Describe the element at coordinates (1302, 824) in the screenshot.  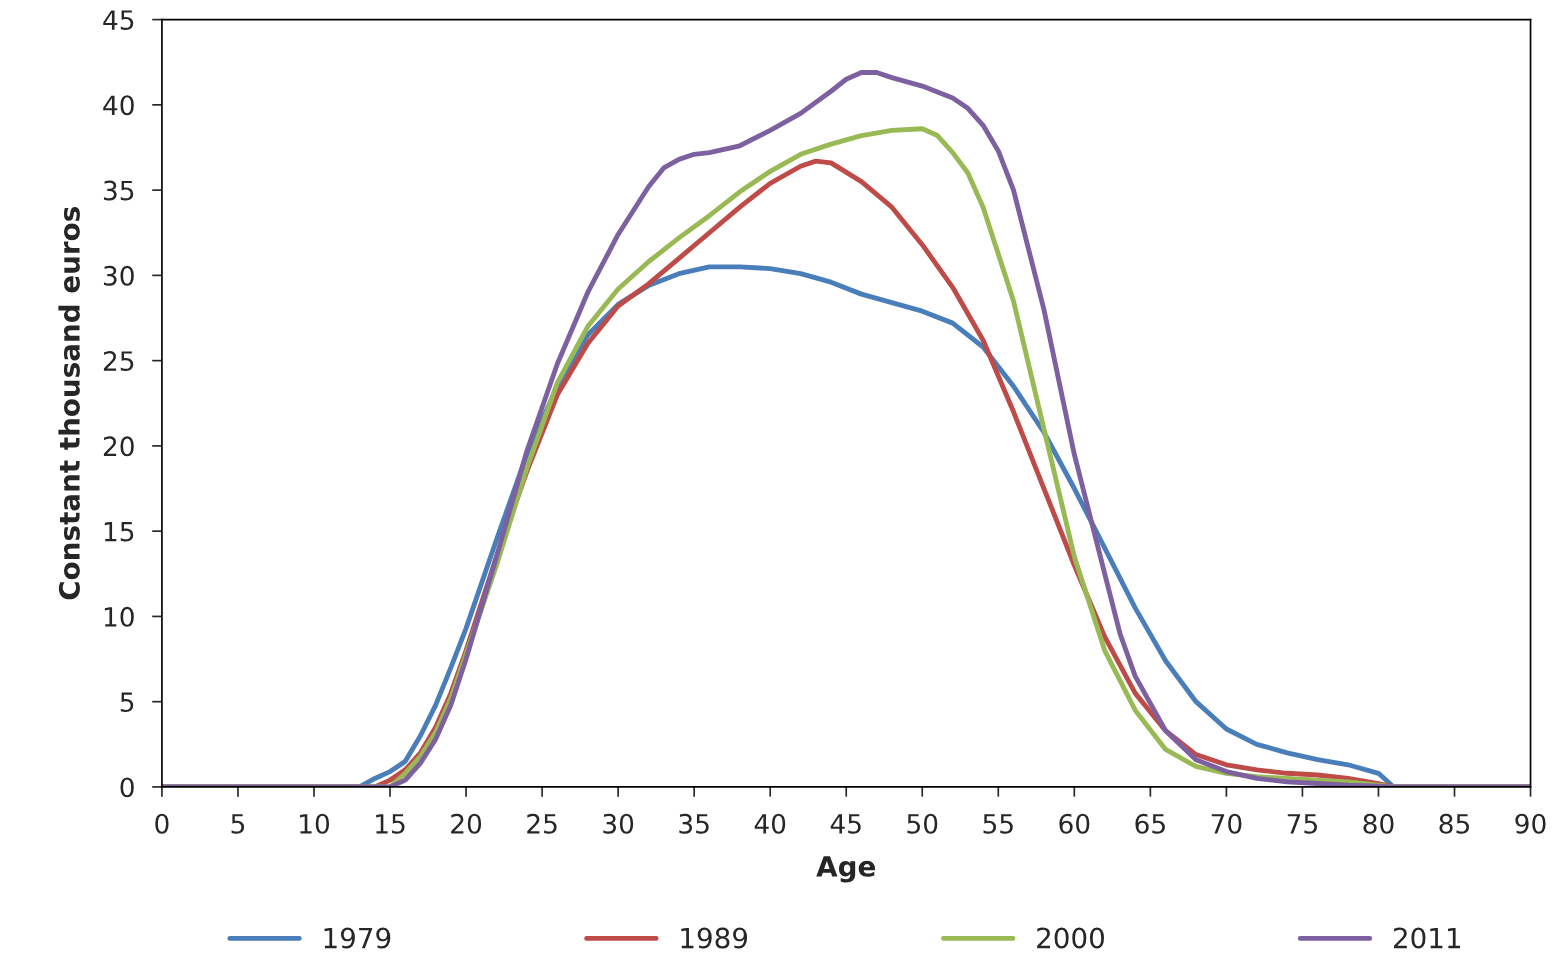
I see `x-tick-label: 75` at that location.